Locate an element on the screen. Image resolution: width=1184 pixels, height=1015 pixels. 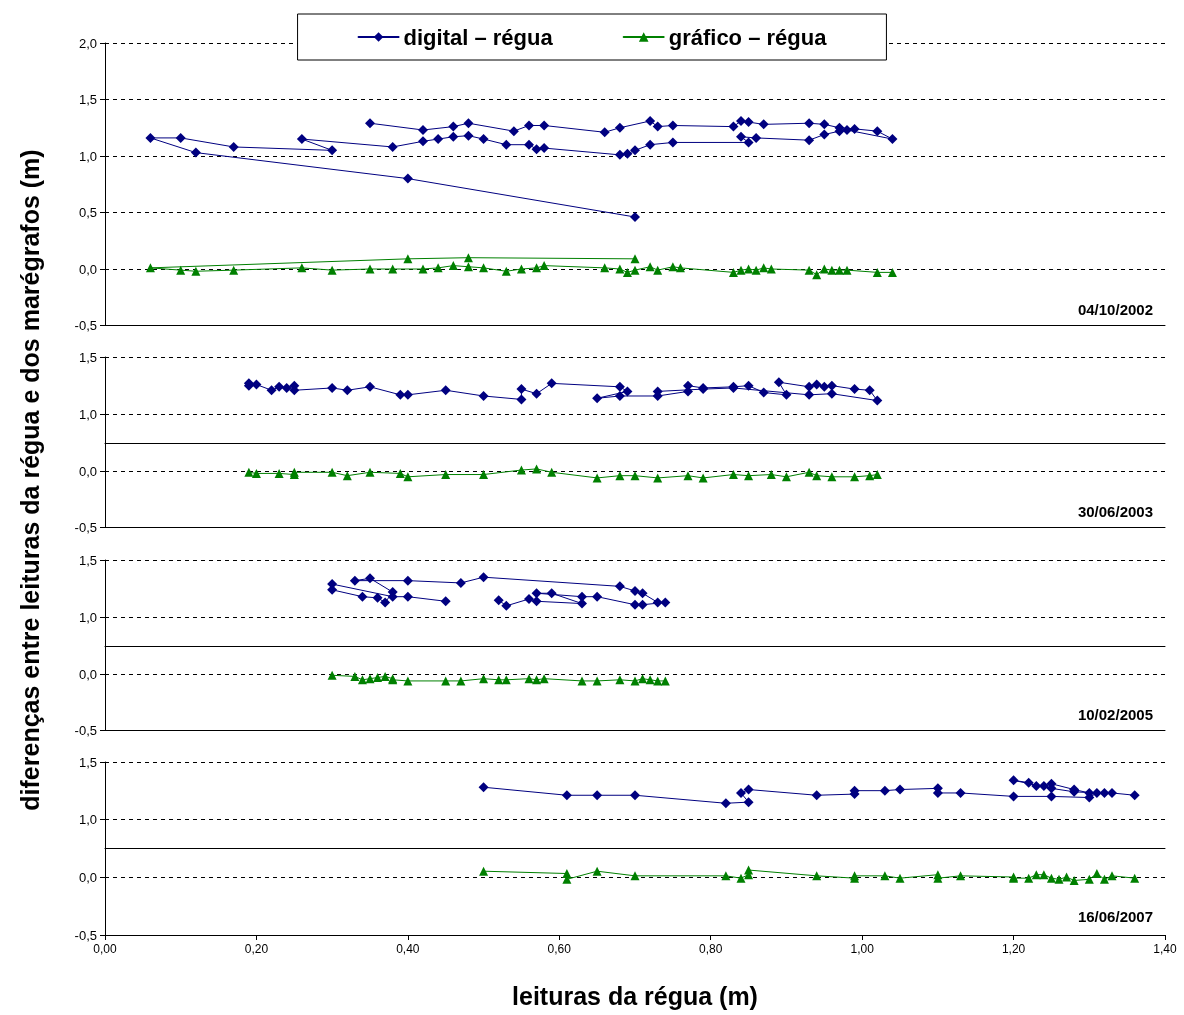
x-tick-label: 1,00 is located at coordinates (862, 949).